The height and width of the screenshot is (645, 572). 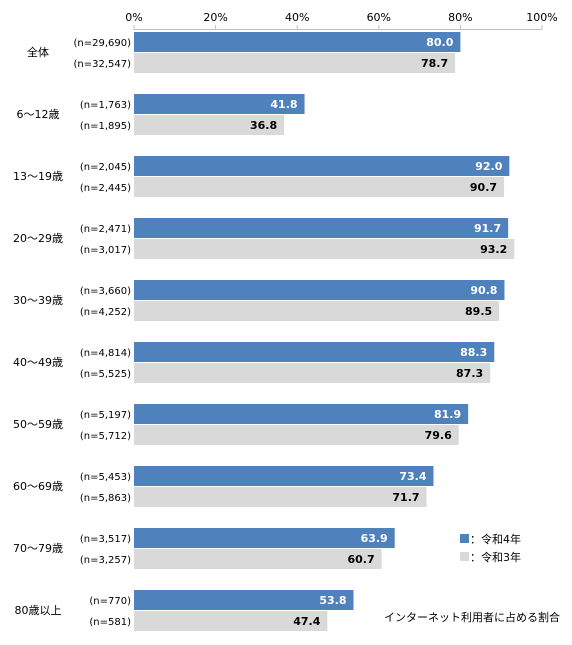 What do you see at coordinates (105, 188) in the screenshot?
I see `sample-size-label: (n=2,445)` at bounding box center [105, 188].